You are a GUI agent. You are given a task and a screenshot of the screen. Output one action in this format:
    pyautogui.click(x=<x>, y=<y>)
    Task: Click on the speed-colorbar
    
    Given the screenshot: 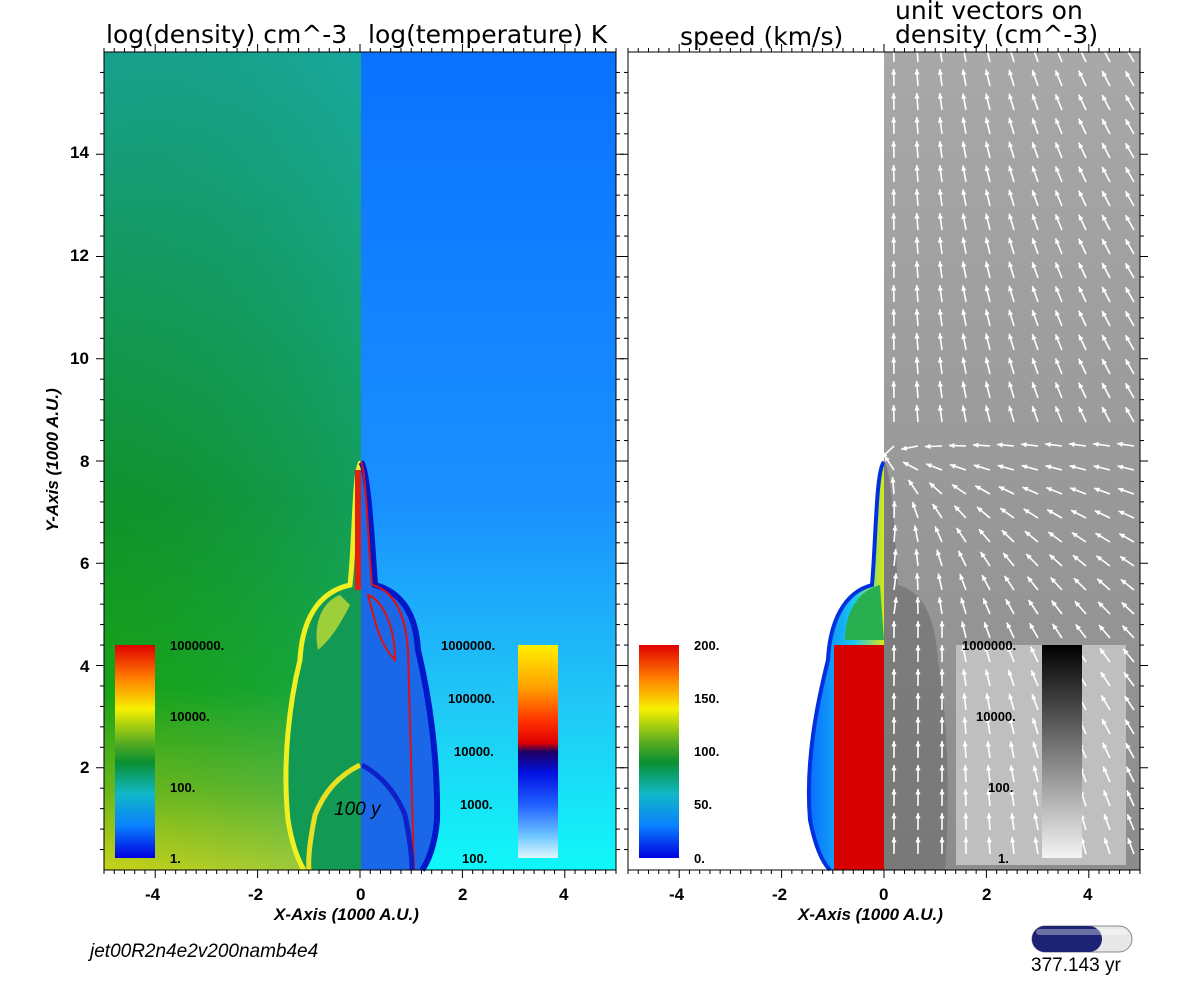 What is the action you would take?
    pyautogui.click(x=659, y=751)
    